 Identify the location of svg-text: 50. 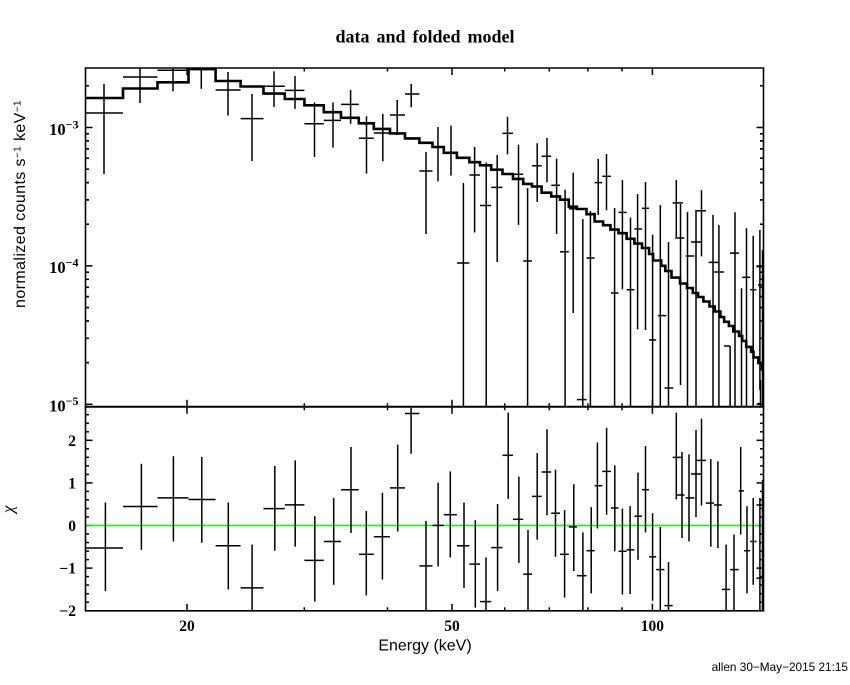
(452, 626).